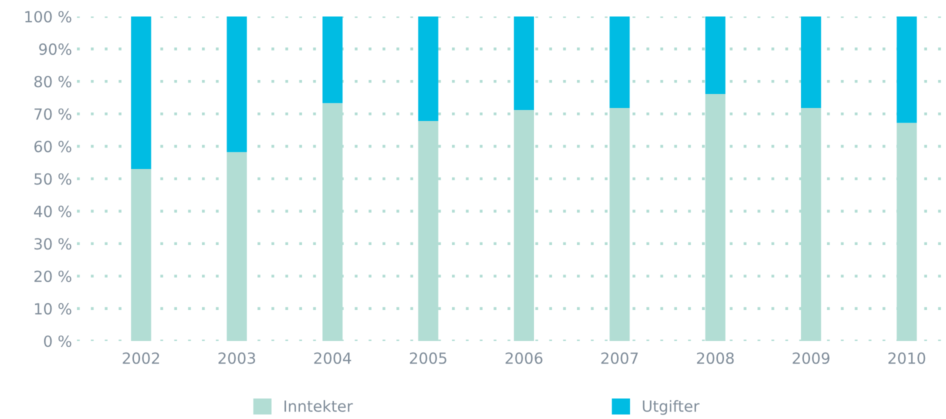  What do you see at coordinates (333, 358) in the screenshot?
I see `x-tick-label: 2004` at bounding box center [333, 358].